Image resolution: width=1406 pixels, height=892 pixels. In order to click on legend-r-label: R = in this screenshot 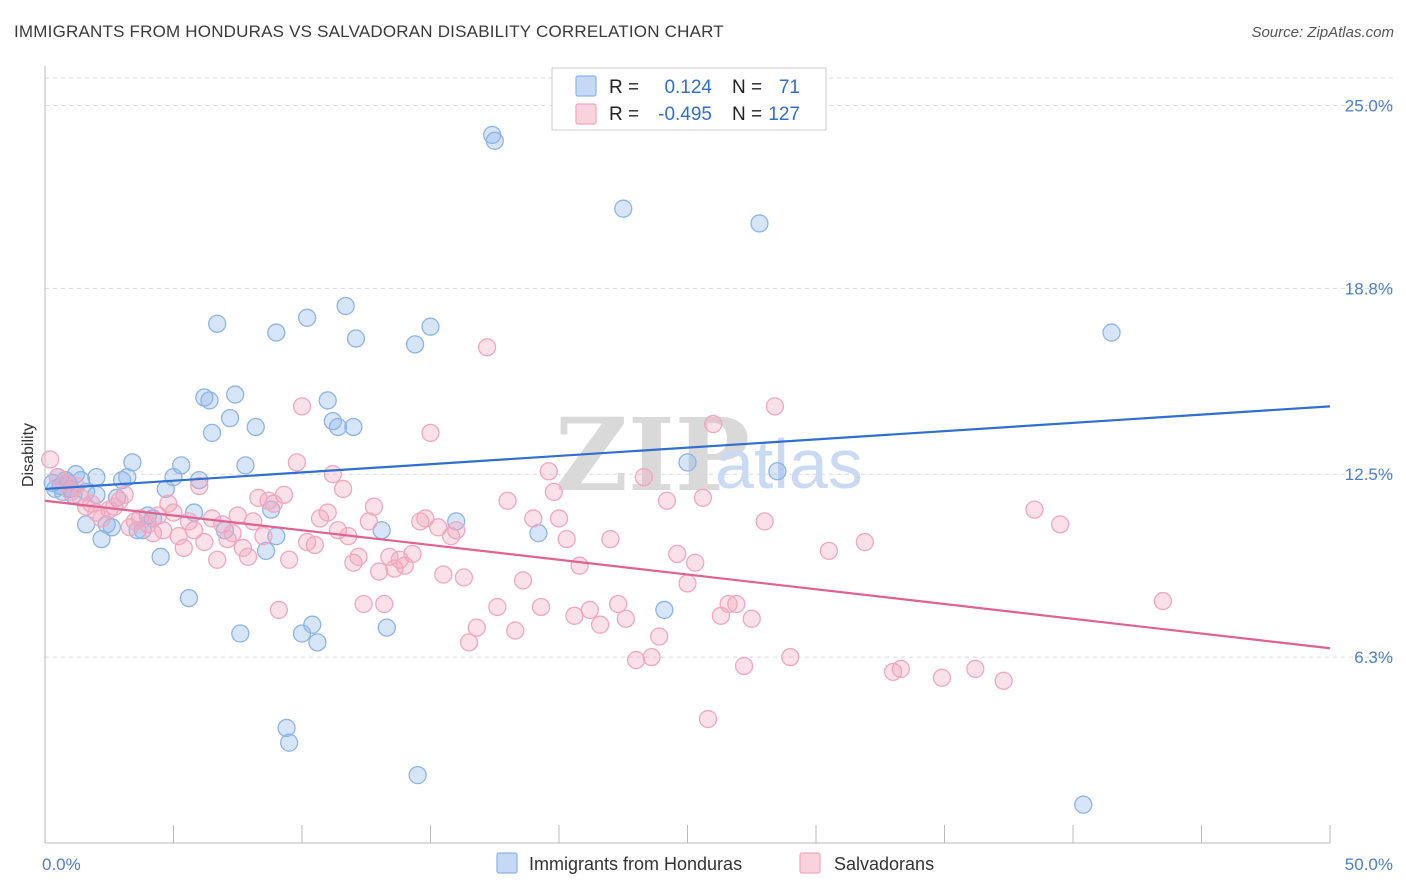, I will do `click(624, 114)`.